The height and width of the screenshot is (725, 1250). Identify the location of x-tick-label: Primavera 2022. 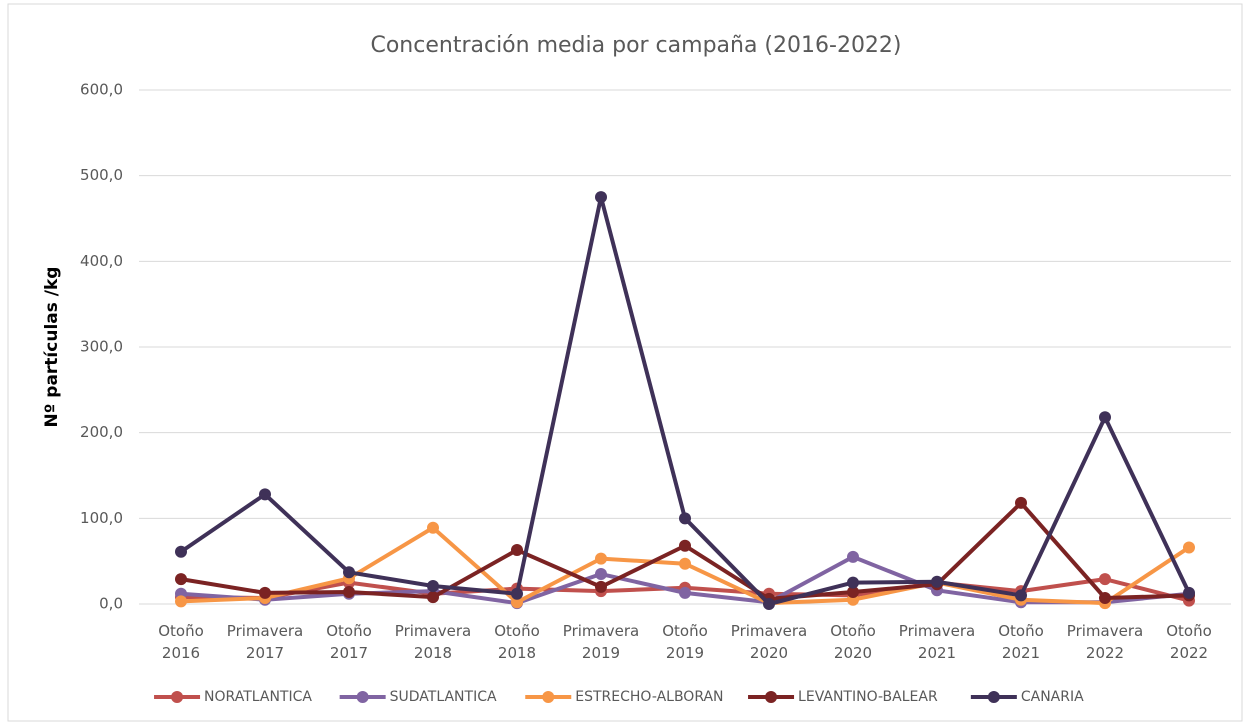
(1105, 642).